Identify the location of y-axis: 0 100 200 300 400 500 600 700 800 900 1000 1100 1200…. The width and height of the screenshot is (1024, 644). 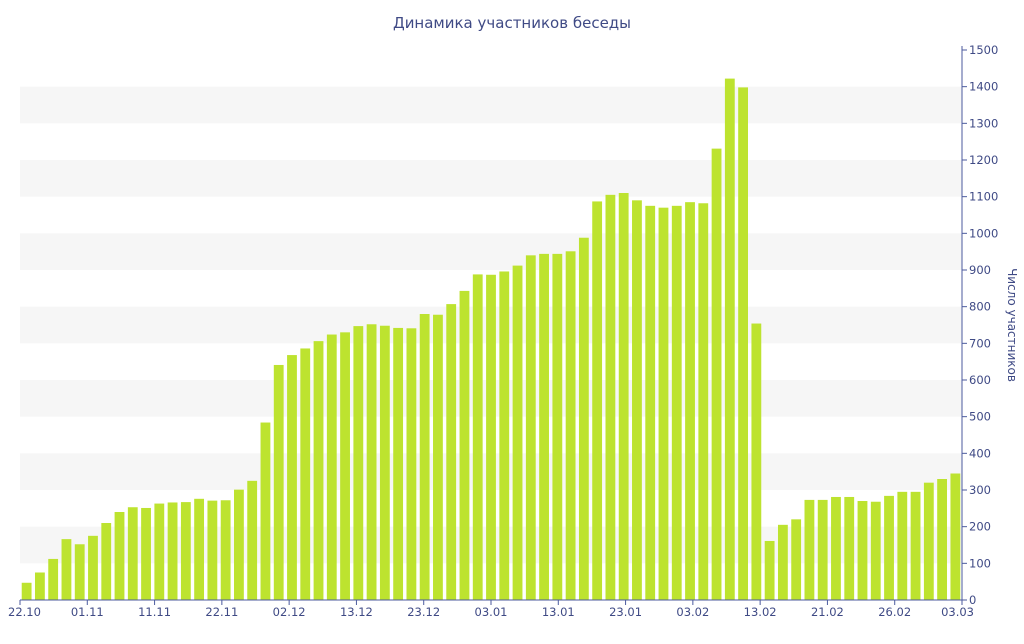
(979, 325).